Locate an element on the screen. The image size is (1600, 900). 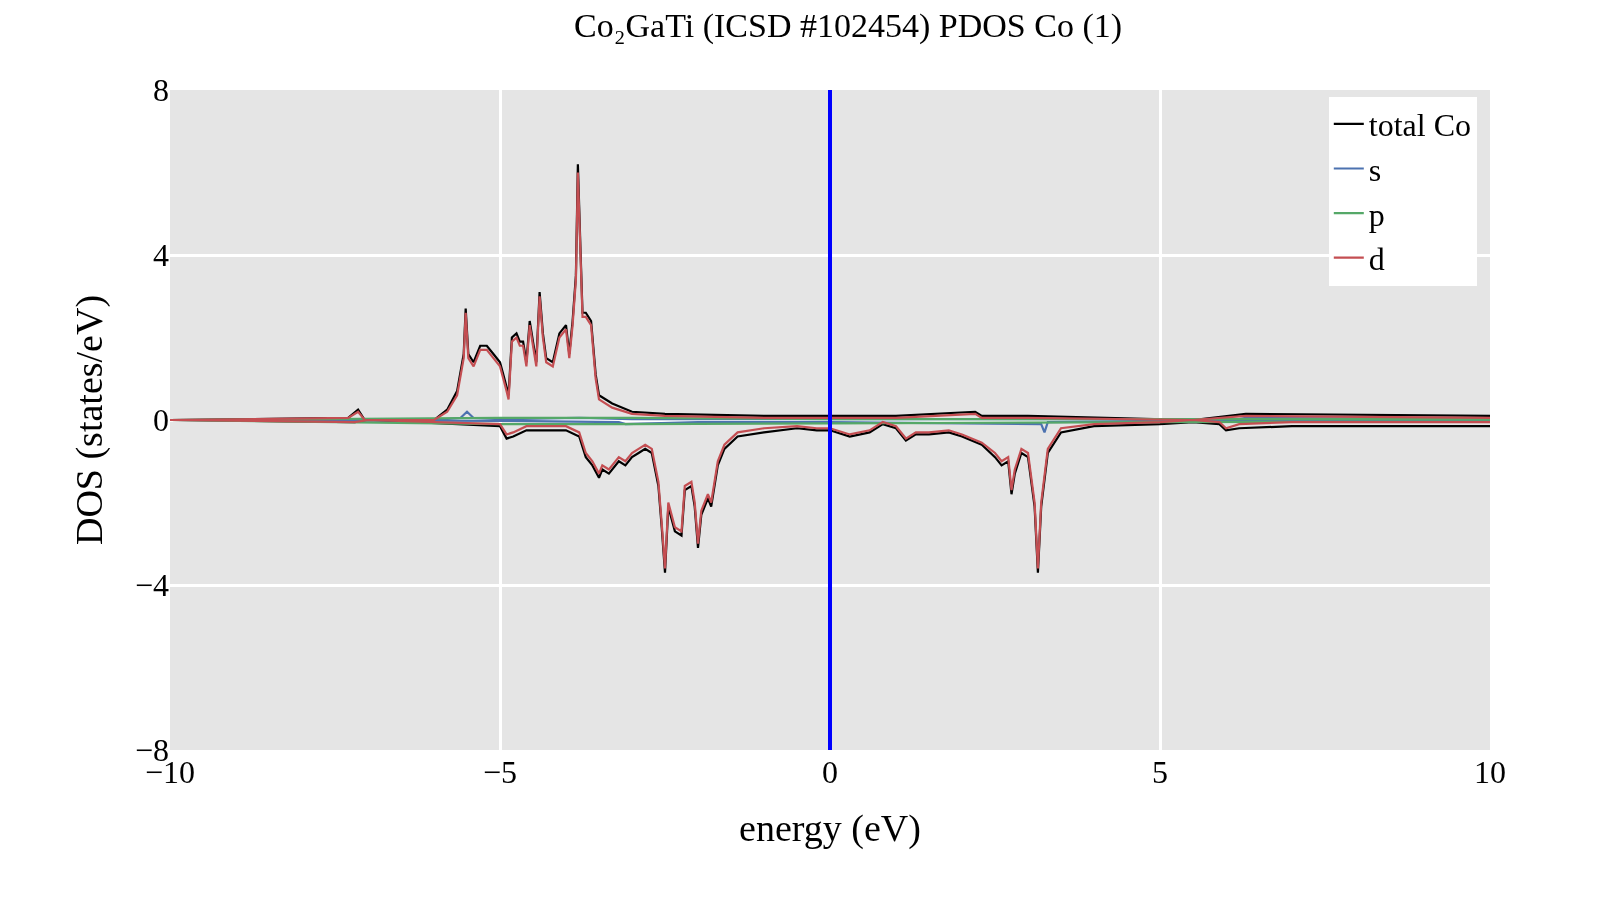
y-tick-label: 8 is located at coordinates (161, 90).